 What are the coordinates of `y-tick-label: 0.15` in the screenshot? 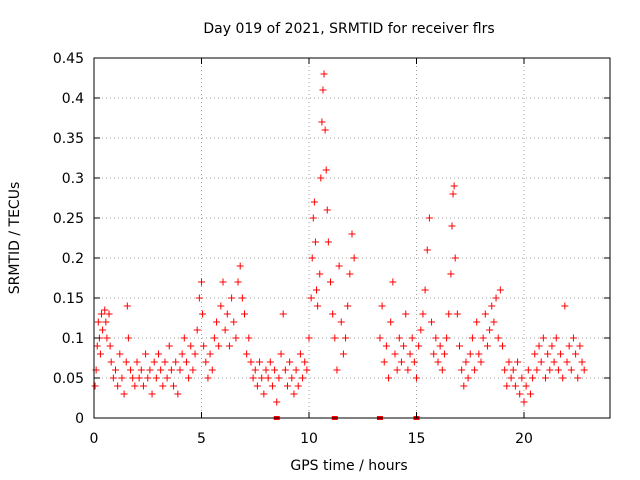 It's located at (68, 299).